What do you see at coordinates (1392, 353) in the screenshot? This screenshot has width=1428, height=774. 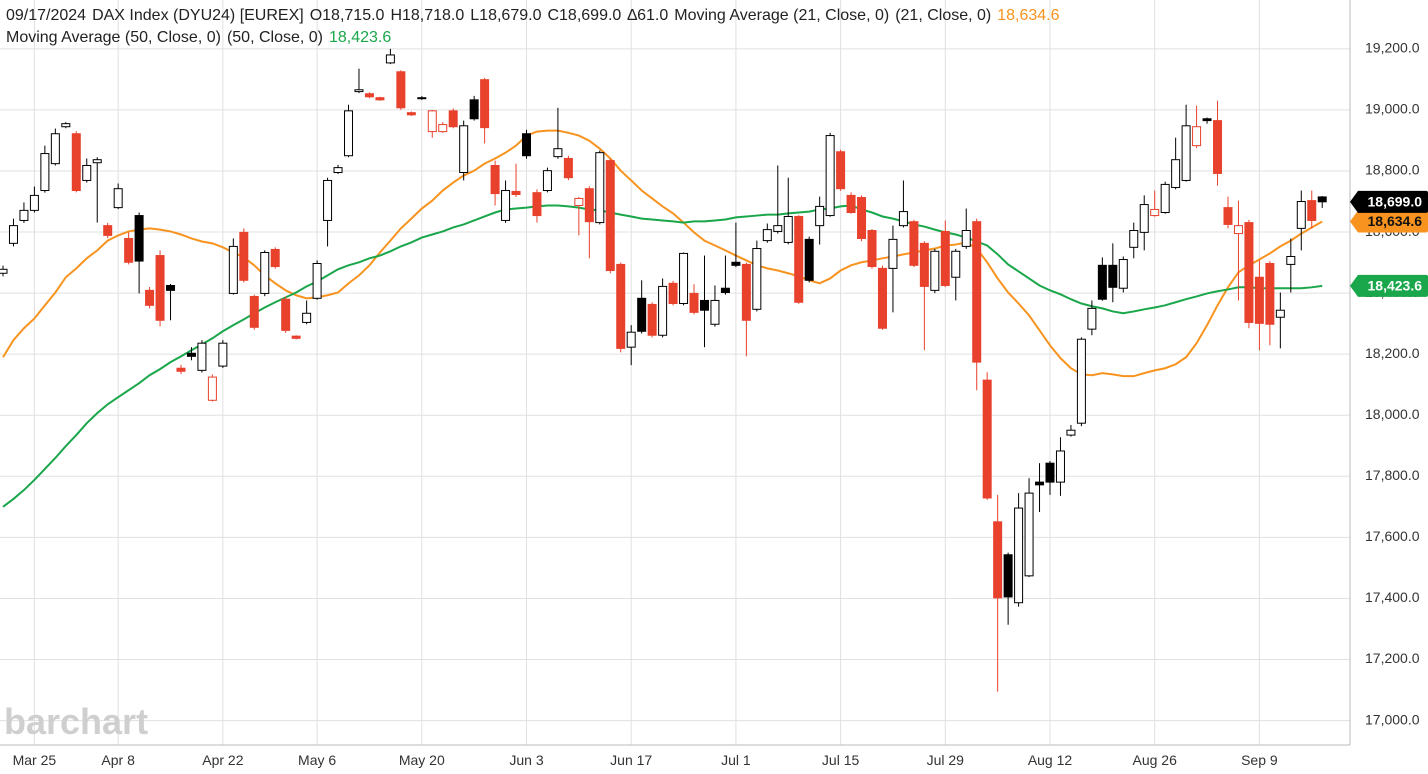 I see `y-tick-label: 18,200.0` at bounding box center [1392, 353].